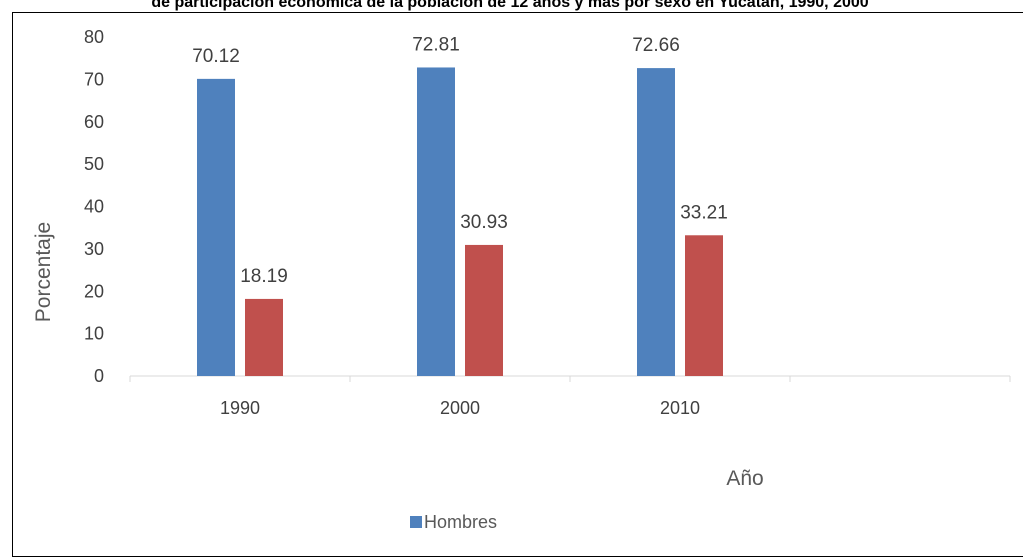 This screenshot has height=557, width=1023. What do you see at coordinates (484, 222) in the screenshot?
I see `data-label: 30.93` at bounding box center [484, 222].